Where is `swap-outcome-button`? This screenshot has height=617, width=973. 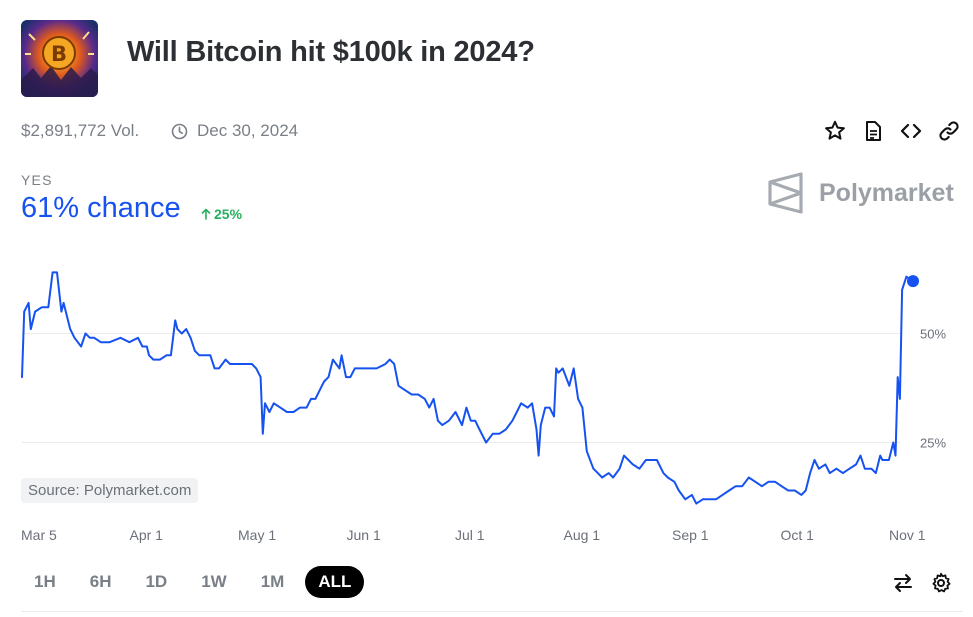 swap-outcome-button is located at coordinates (903, 583).